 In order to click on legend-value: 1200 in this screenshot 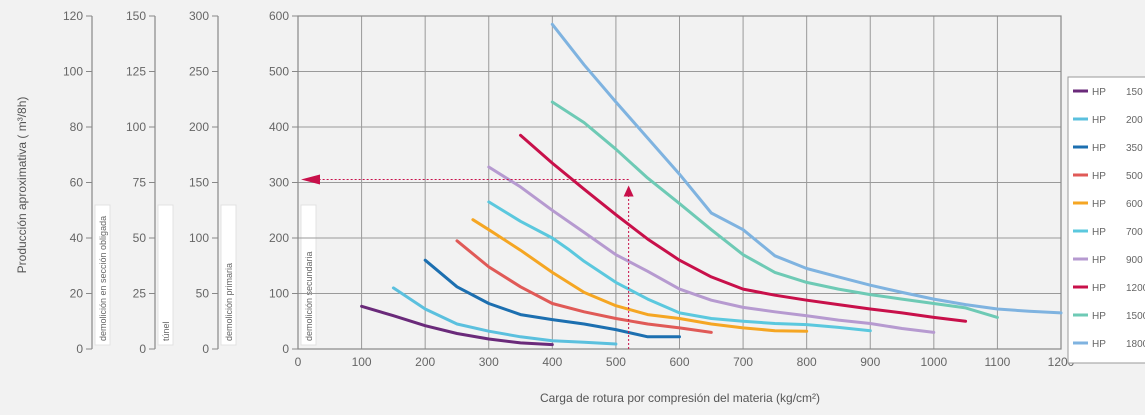, I will do `click(1135, 288)`.